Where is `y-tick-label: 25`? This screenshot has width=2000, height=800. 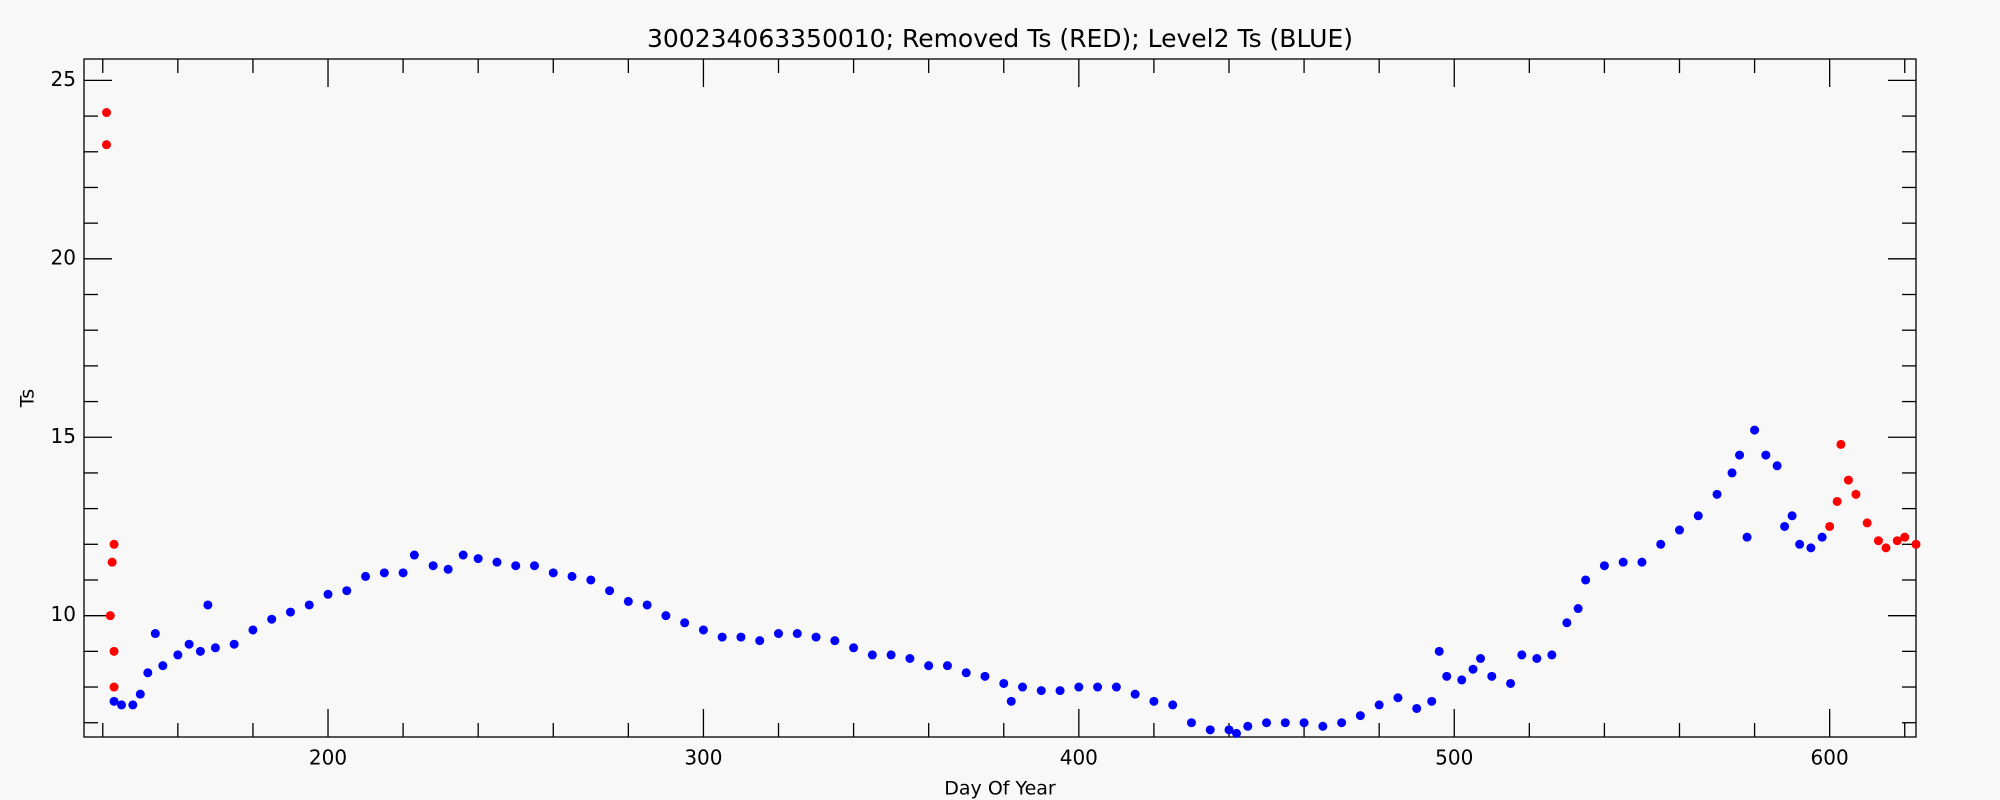 y-tick-label: 25 is located at coordinates (63, 79).